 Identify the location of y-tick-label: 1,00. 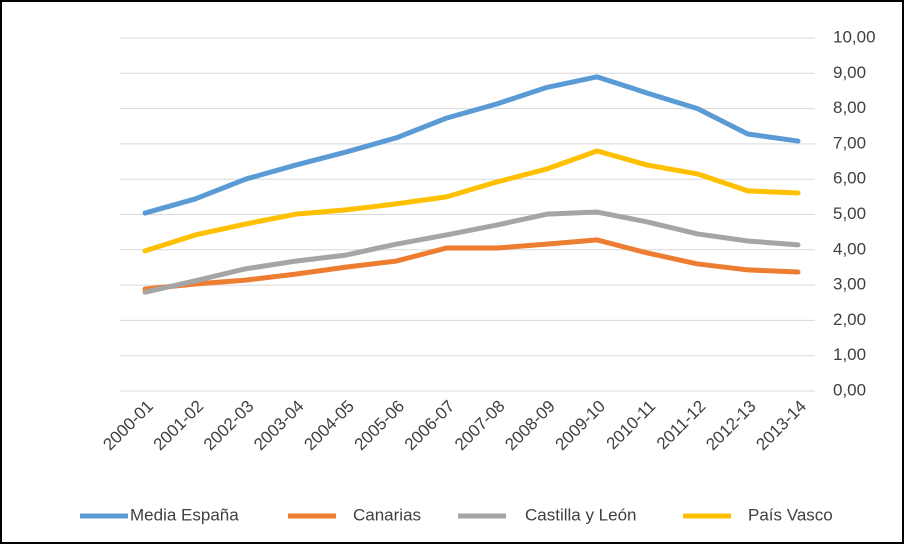
(849, 354).